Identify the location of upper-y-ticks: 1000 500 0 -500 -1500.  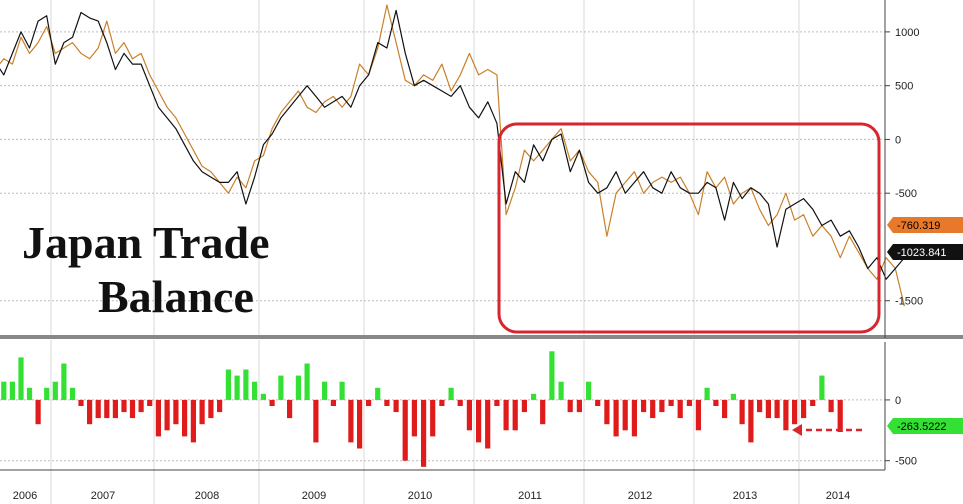
(904, 167).